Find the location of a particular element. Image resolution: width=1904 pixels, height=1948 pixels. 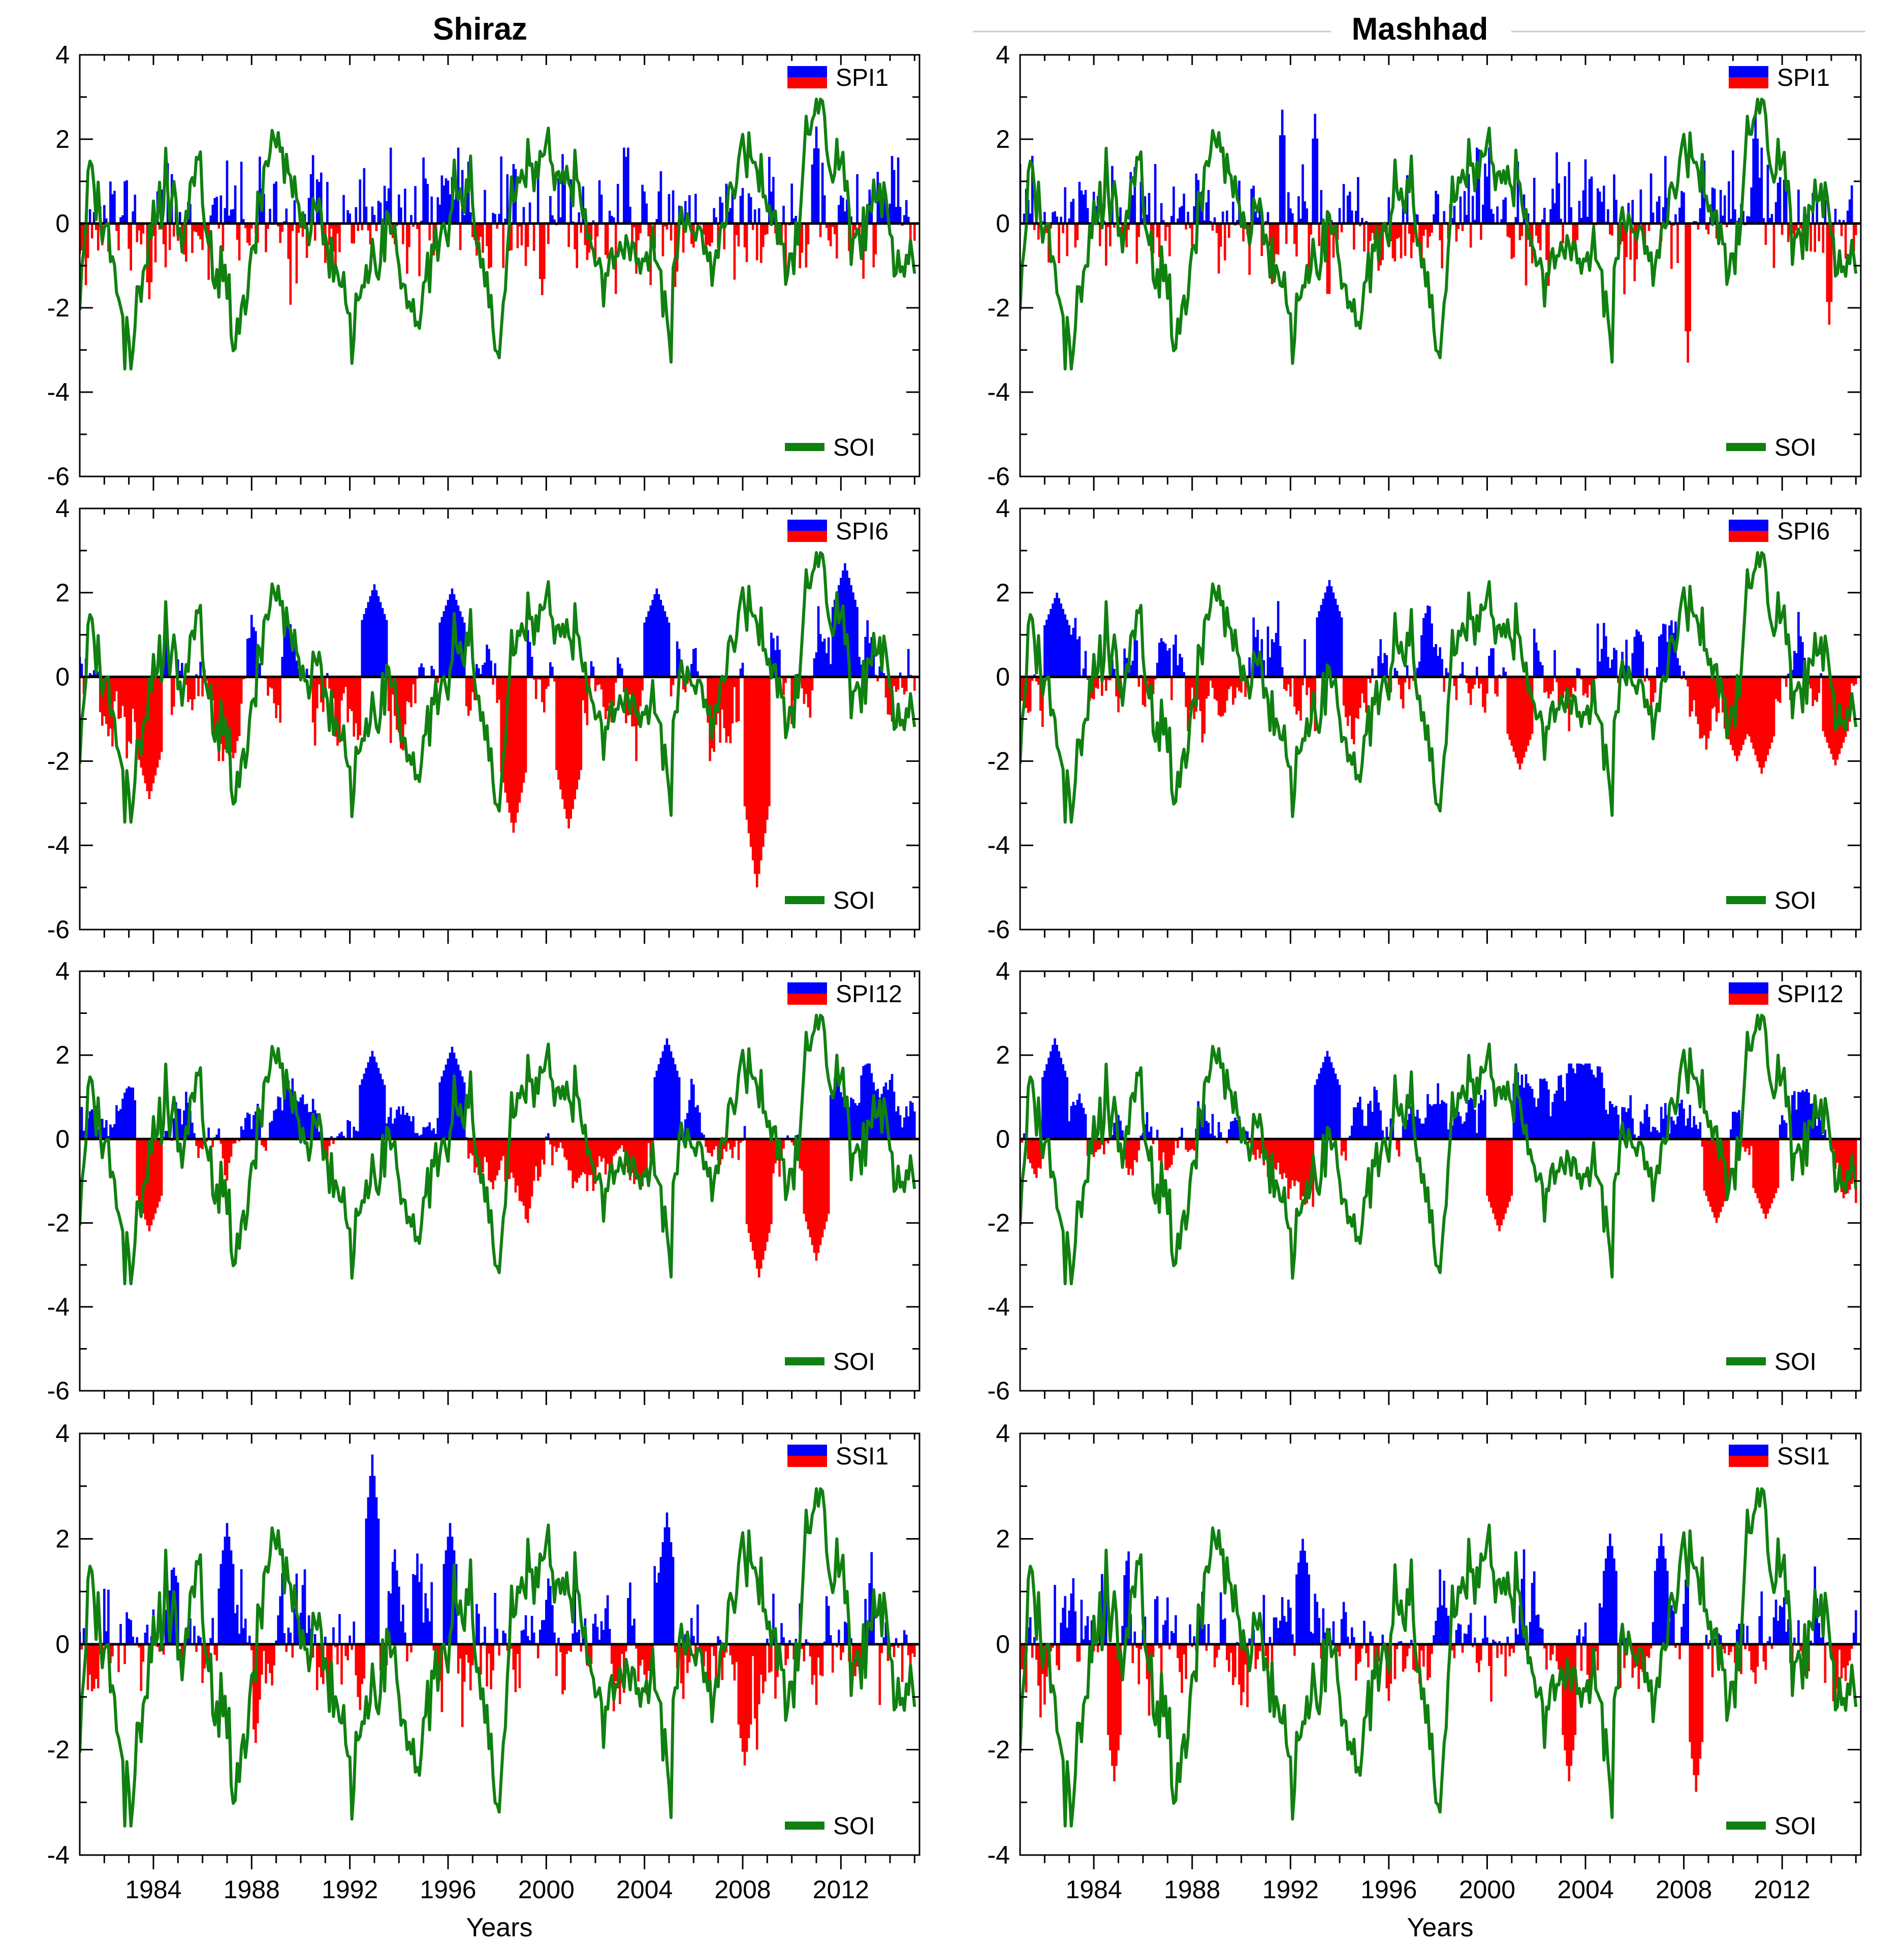

y-tick-label-shiraz-spi6: 2 is located at coordinates (62, 593).